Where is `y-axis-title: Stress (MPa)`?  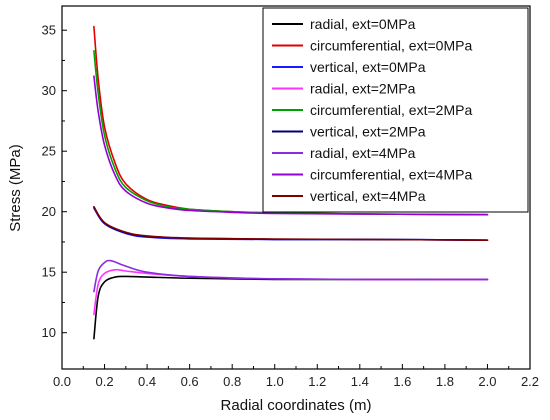 y-axis-title: Stress (MPa) is located at coordinates (15, 188).